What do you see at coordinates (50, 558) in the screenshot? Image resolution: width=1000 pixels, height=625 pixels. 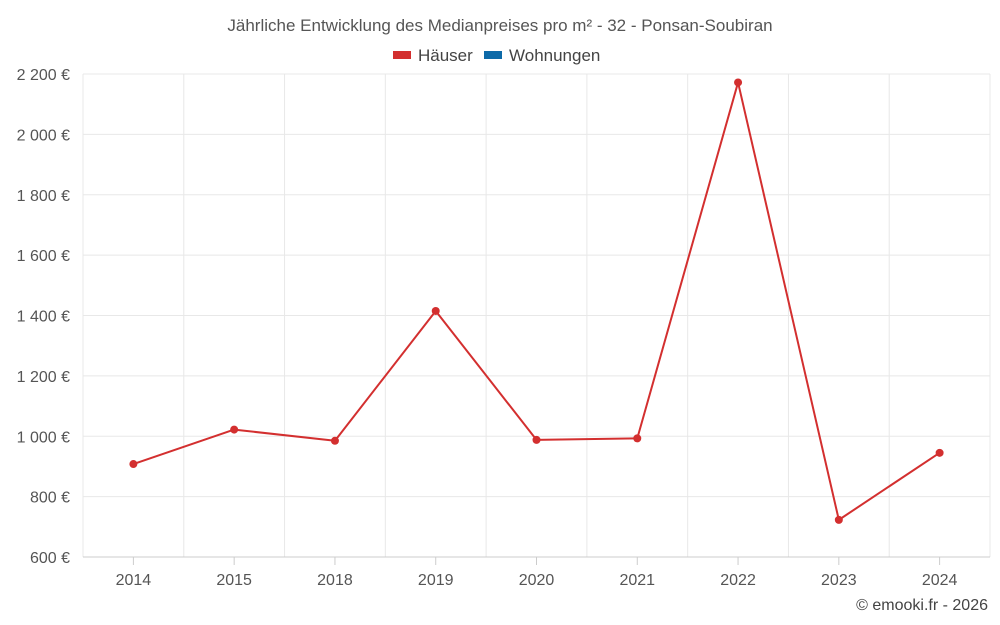 I see `y-tick-label: 600 €` at bounding box center [50, 558].